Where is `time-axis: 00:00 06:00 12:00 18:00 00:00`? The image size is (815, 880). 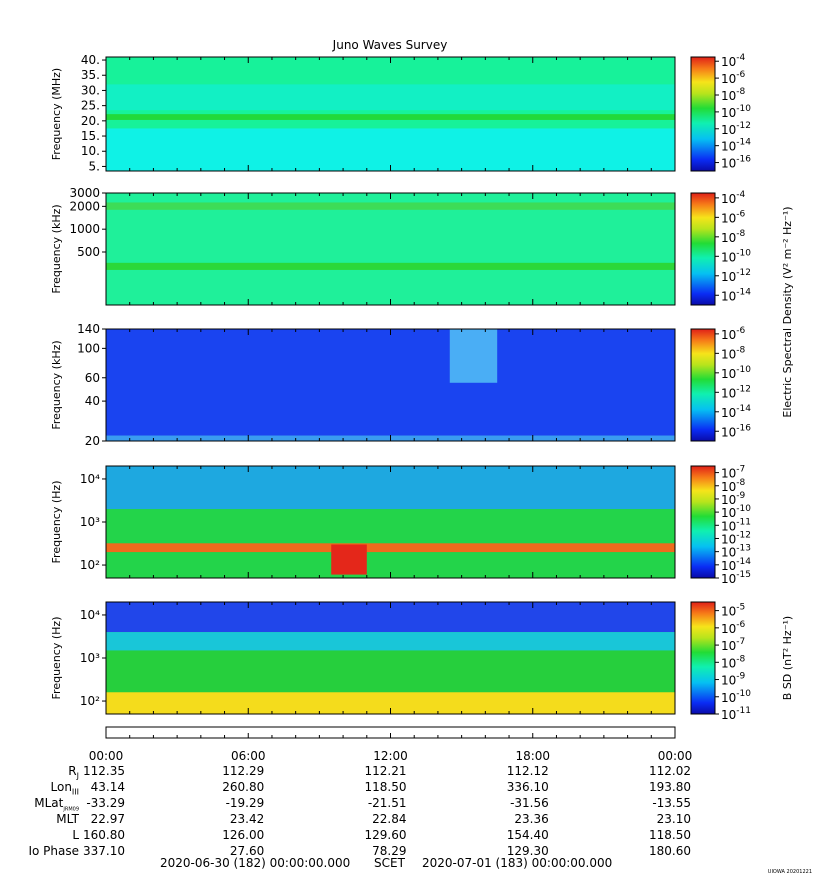 time-axis: 00:00 06:00 12:00 18:00 00:00 is located at coordinates (391, 744).